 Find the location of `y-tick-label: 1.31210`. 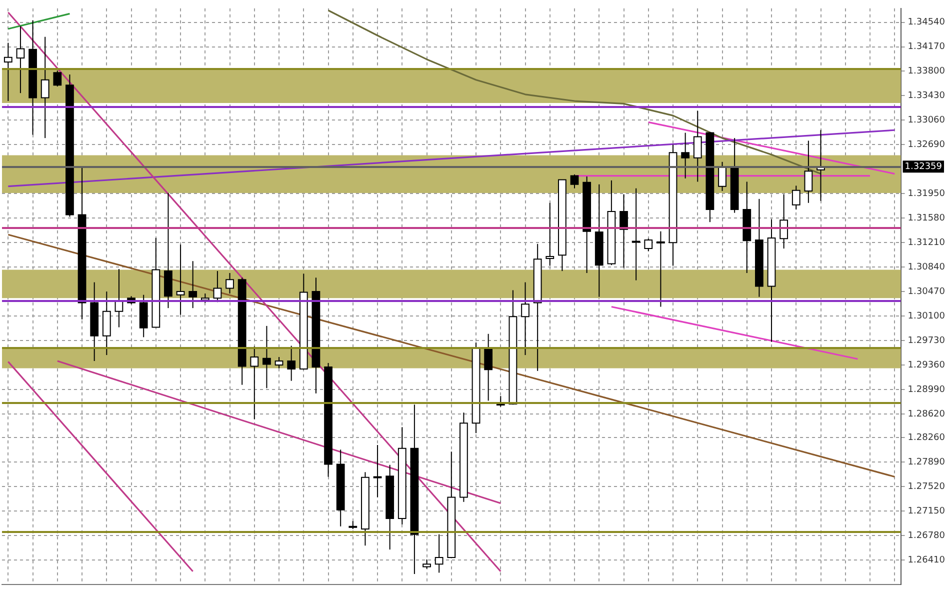

y-tick-label: 1.31210 is located at coordinates (927, 243).